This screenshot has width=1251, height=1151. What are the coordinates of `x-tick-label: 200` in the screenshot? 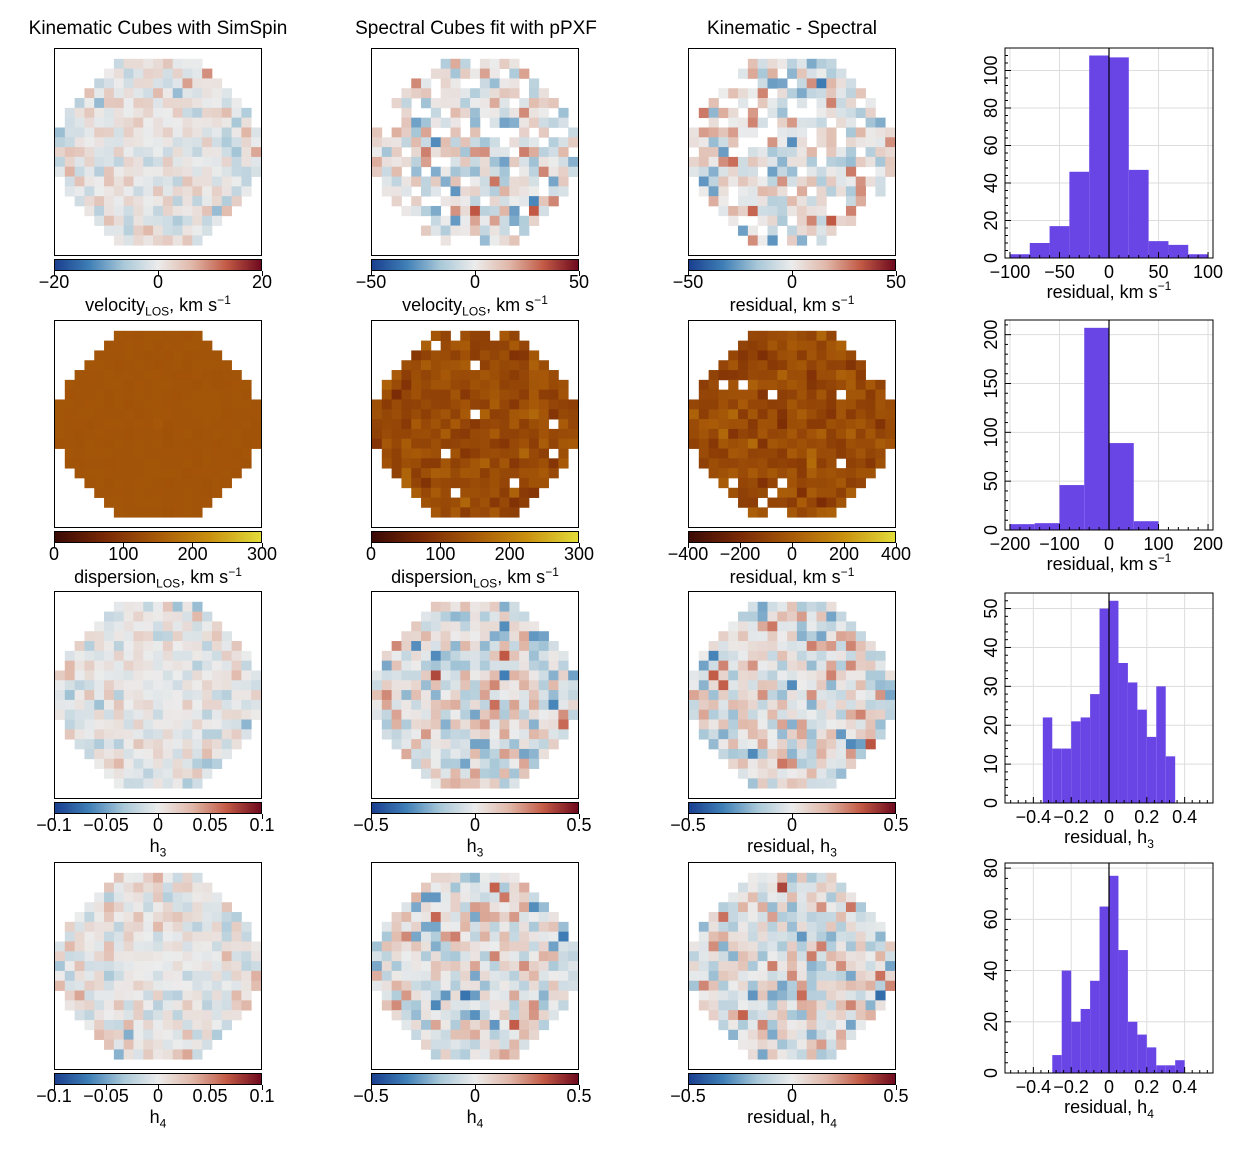 It's located at (1208, 544).